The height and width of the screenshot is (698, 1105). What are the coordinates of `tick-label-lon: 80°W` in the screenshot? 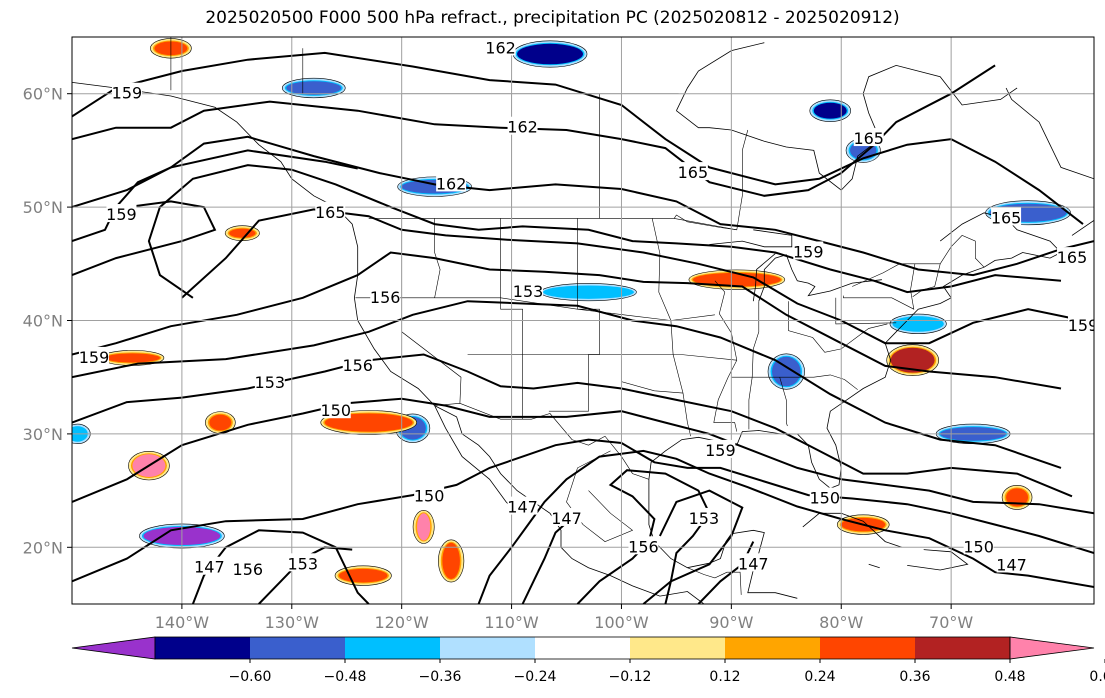 It's located at (841, 622).